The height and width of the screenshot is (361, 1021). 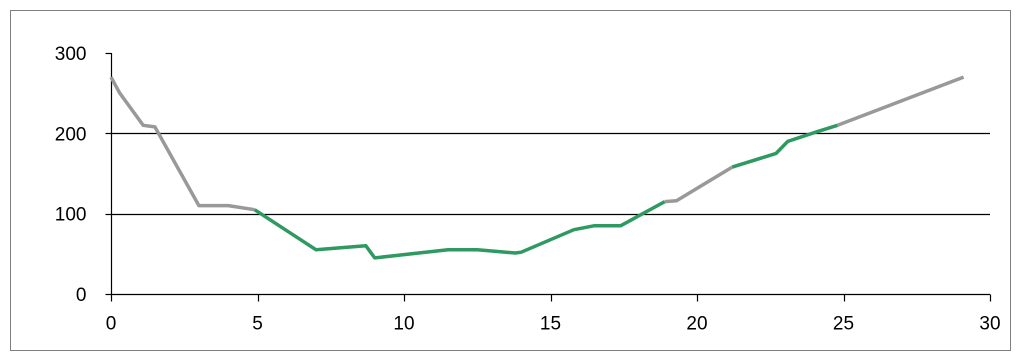 I want to click on x-tick-label-15: 15, so click(x=550, y=324).